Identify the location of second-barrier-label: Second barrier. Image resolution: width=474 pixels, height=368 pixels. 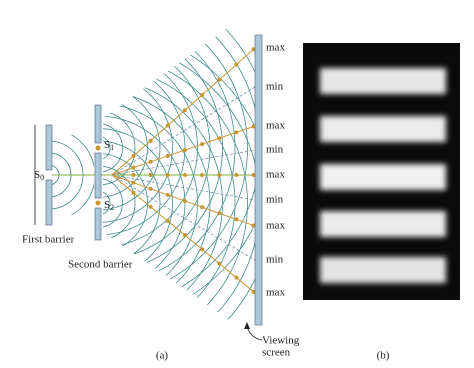
(100, 265).